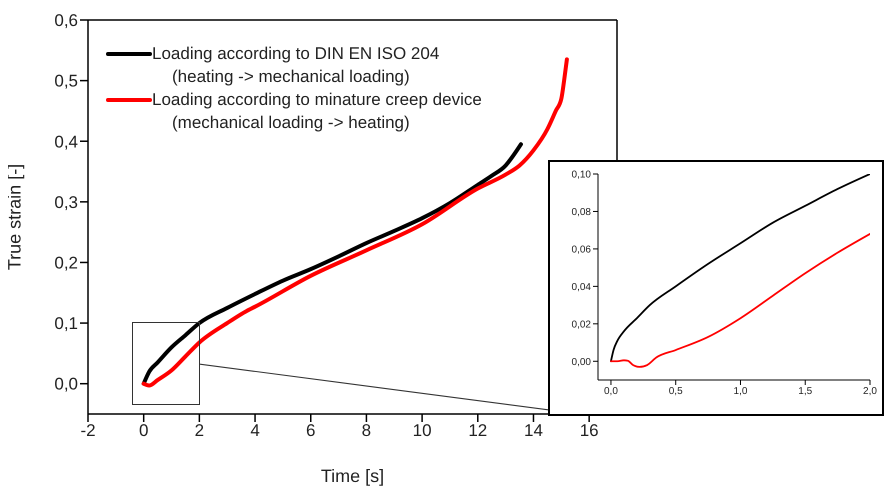 Image resolution: width=884 pixels, height=492 pixels. I want to click on y-tick-label: 0,06, so click(582, 250).